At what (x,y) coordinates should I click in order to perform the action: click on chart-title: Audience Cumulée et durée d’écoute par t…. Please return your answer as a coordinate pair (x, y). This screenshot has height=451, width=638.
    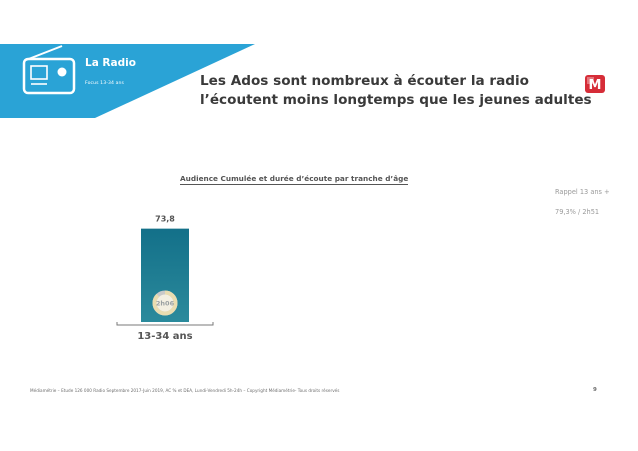
    Looking at the image, I should click on (294, 179).